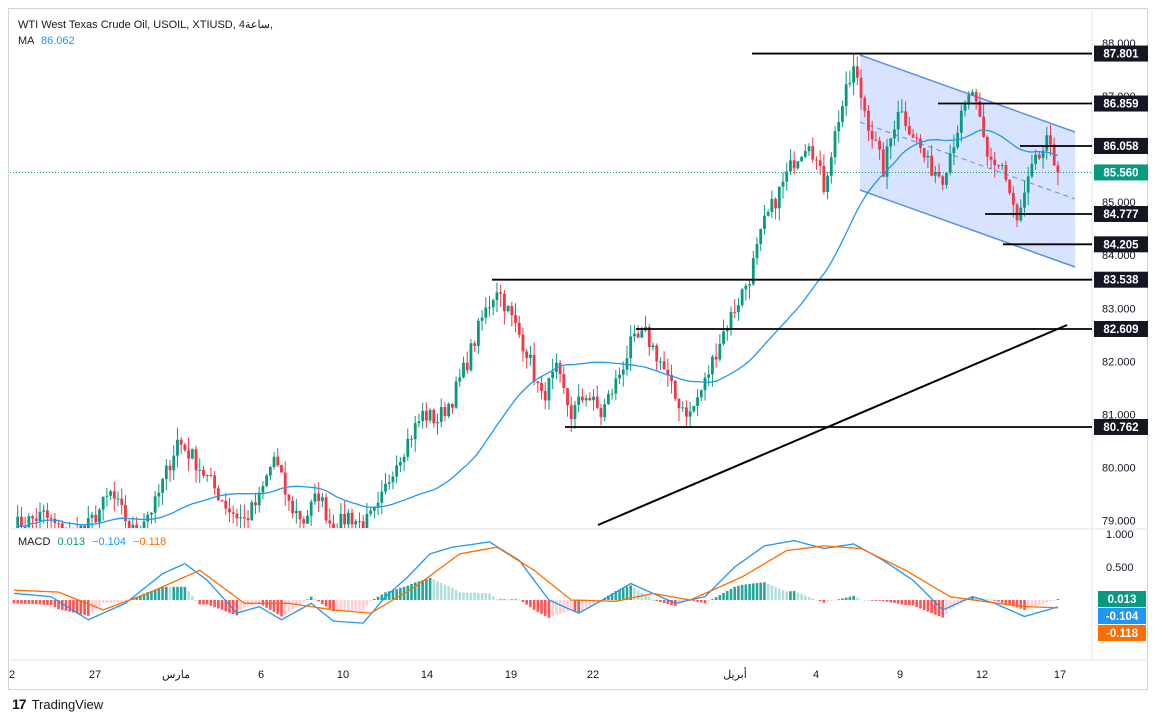 The height and width of the screenshot is (723, 1162). What do you see at coordinates (1119, 415) in the screenshot?
I see `price-tick-label: 81.000` at bounding box center [1119, 415].